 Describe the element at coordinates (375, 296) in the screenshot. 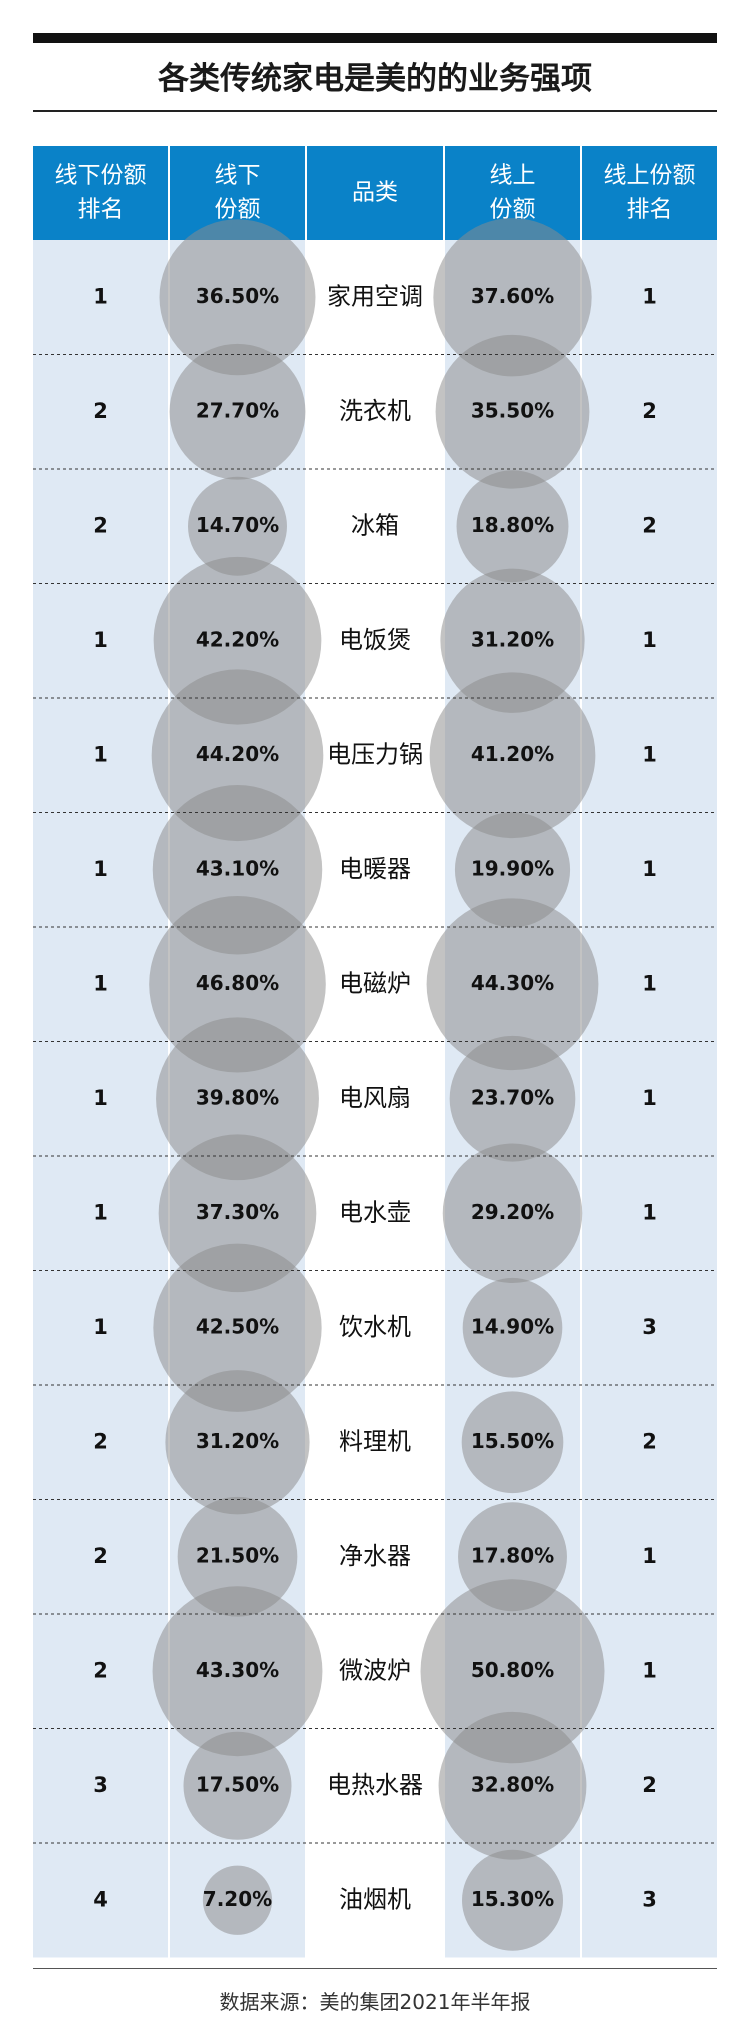

I see `category-label: 家用空调` at that location.